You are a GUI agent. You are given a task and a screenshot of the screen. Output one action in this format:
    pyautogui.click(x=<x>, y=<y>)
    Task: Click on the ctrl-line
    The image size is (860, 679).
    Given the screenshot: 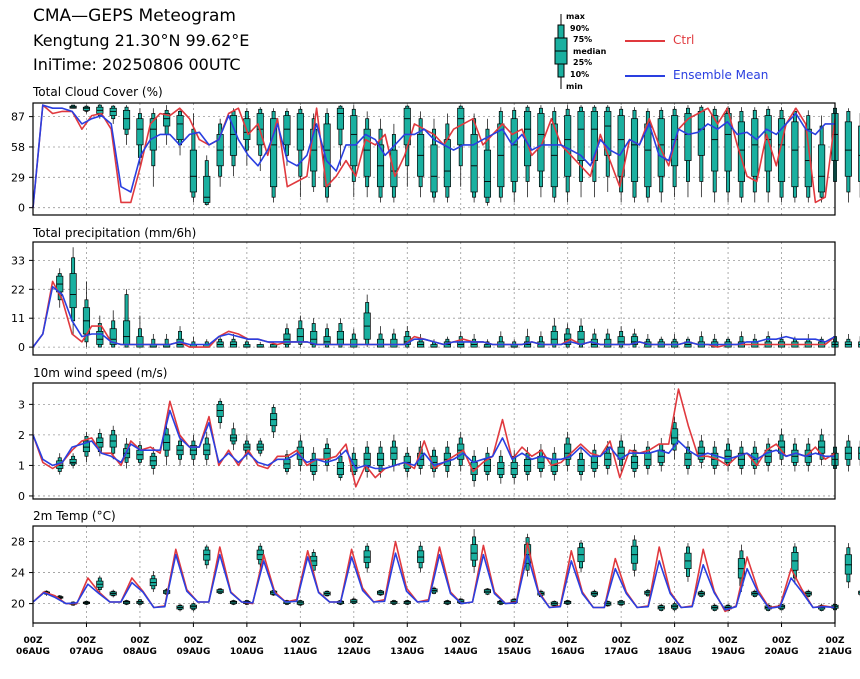 What is the action you would take?
    pyautogui.click(x=434, y=156)
    